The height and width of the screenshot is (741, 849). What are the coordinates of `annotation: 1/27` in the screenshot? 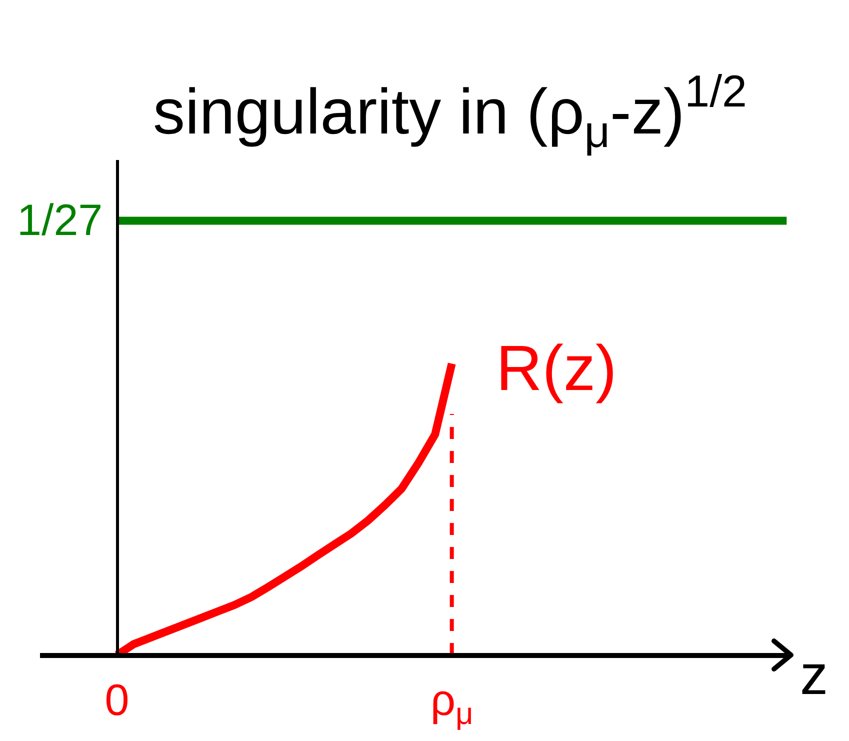 It's located at (60, 220).